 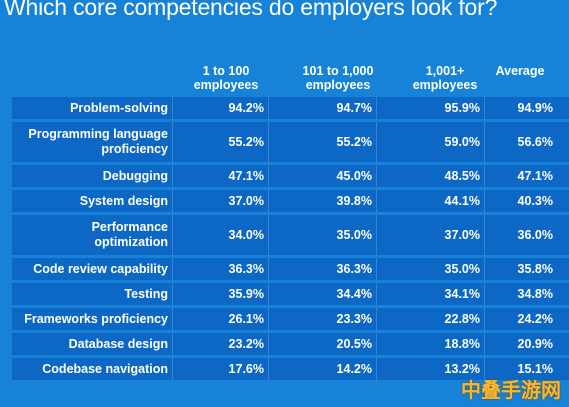 What do you see at coordinates (430, 369) in the screenshot?
I see `table-cell: 13.2%` at bounding box center [430, 369].